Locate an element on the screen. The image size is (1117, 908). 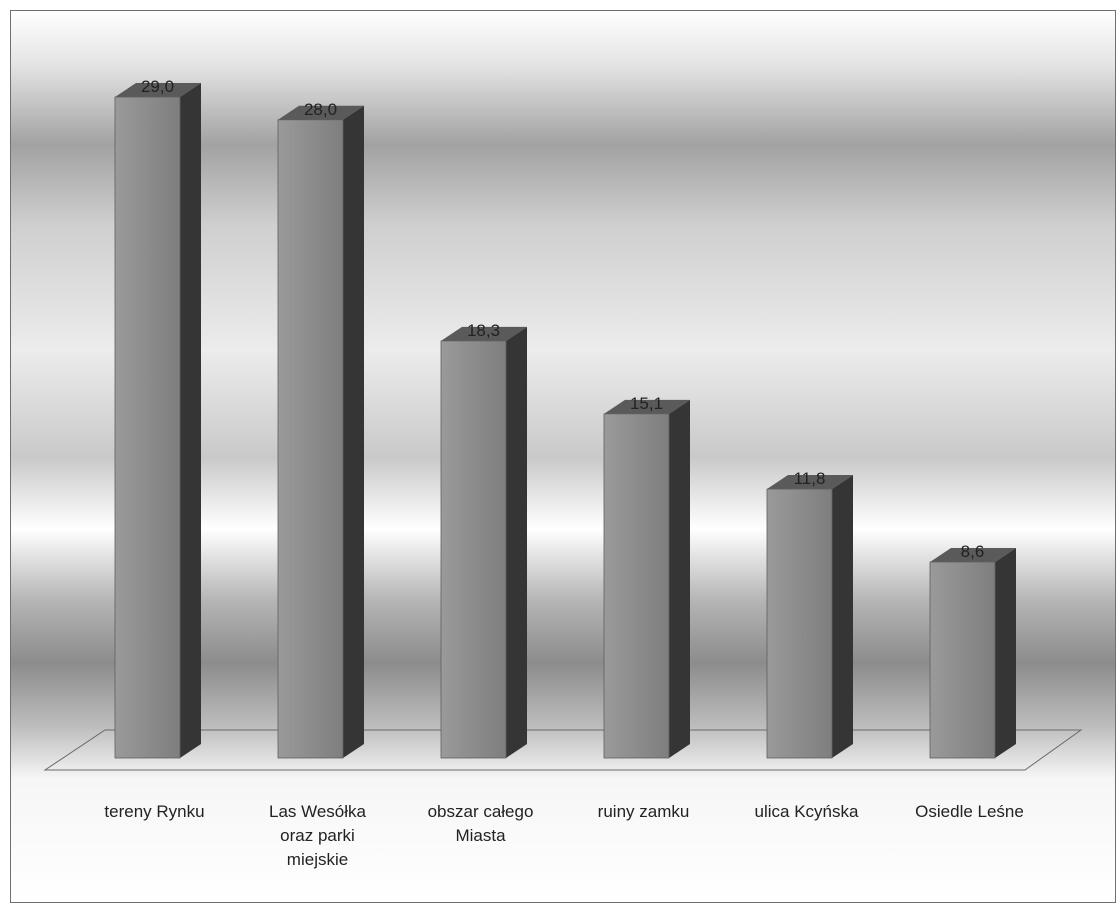
x-tick-label: tereny Rynku is located at coordinates (154, 811).